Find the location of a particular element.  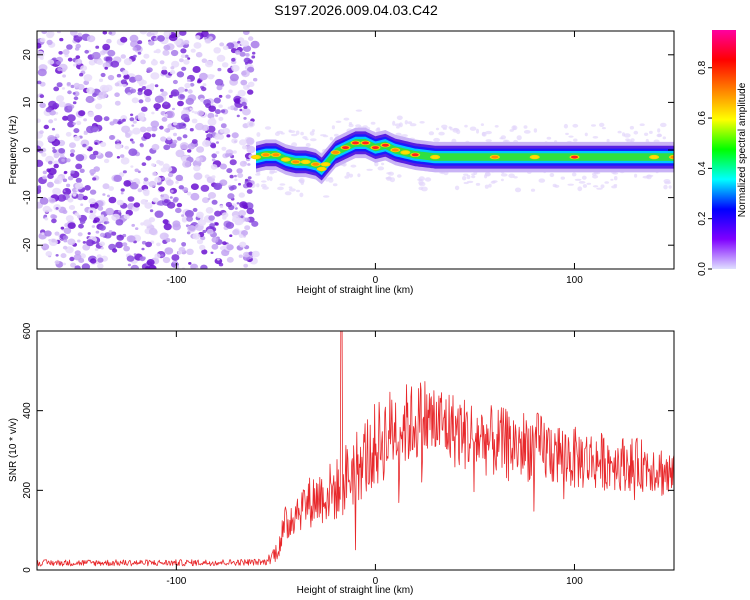

y-tick-label: 0 is located at coordinates (27, 150).